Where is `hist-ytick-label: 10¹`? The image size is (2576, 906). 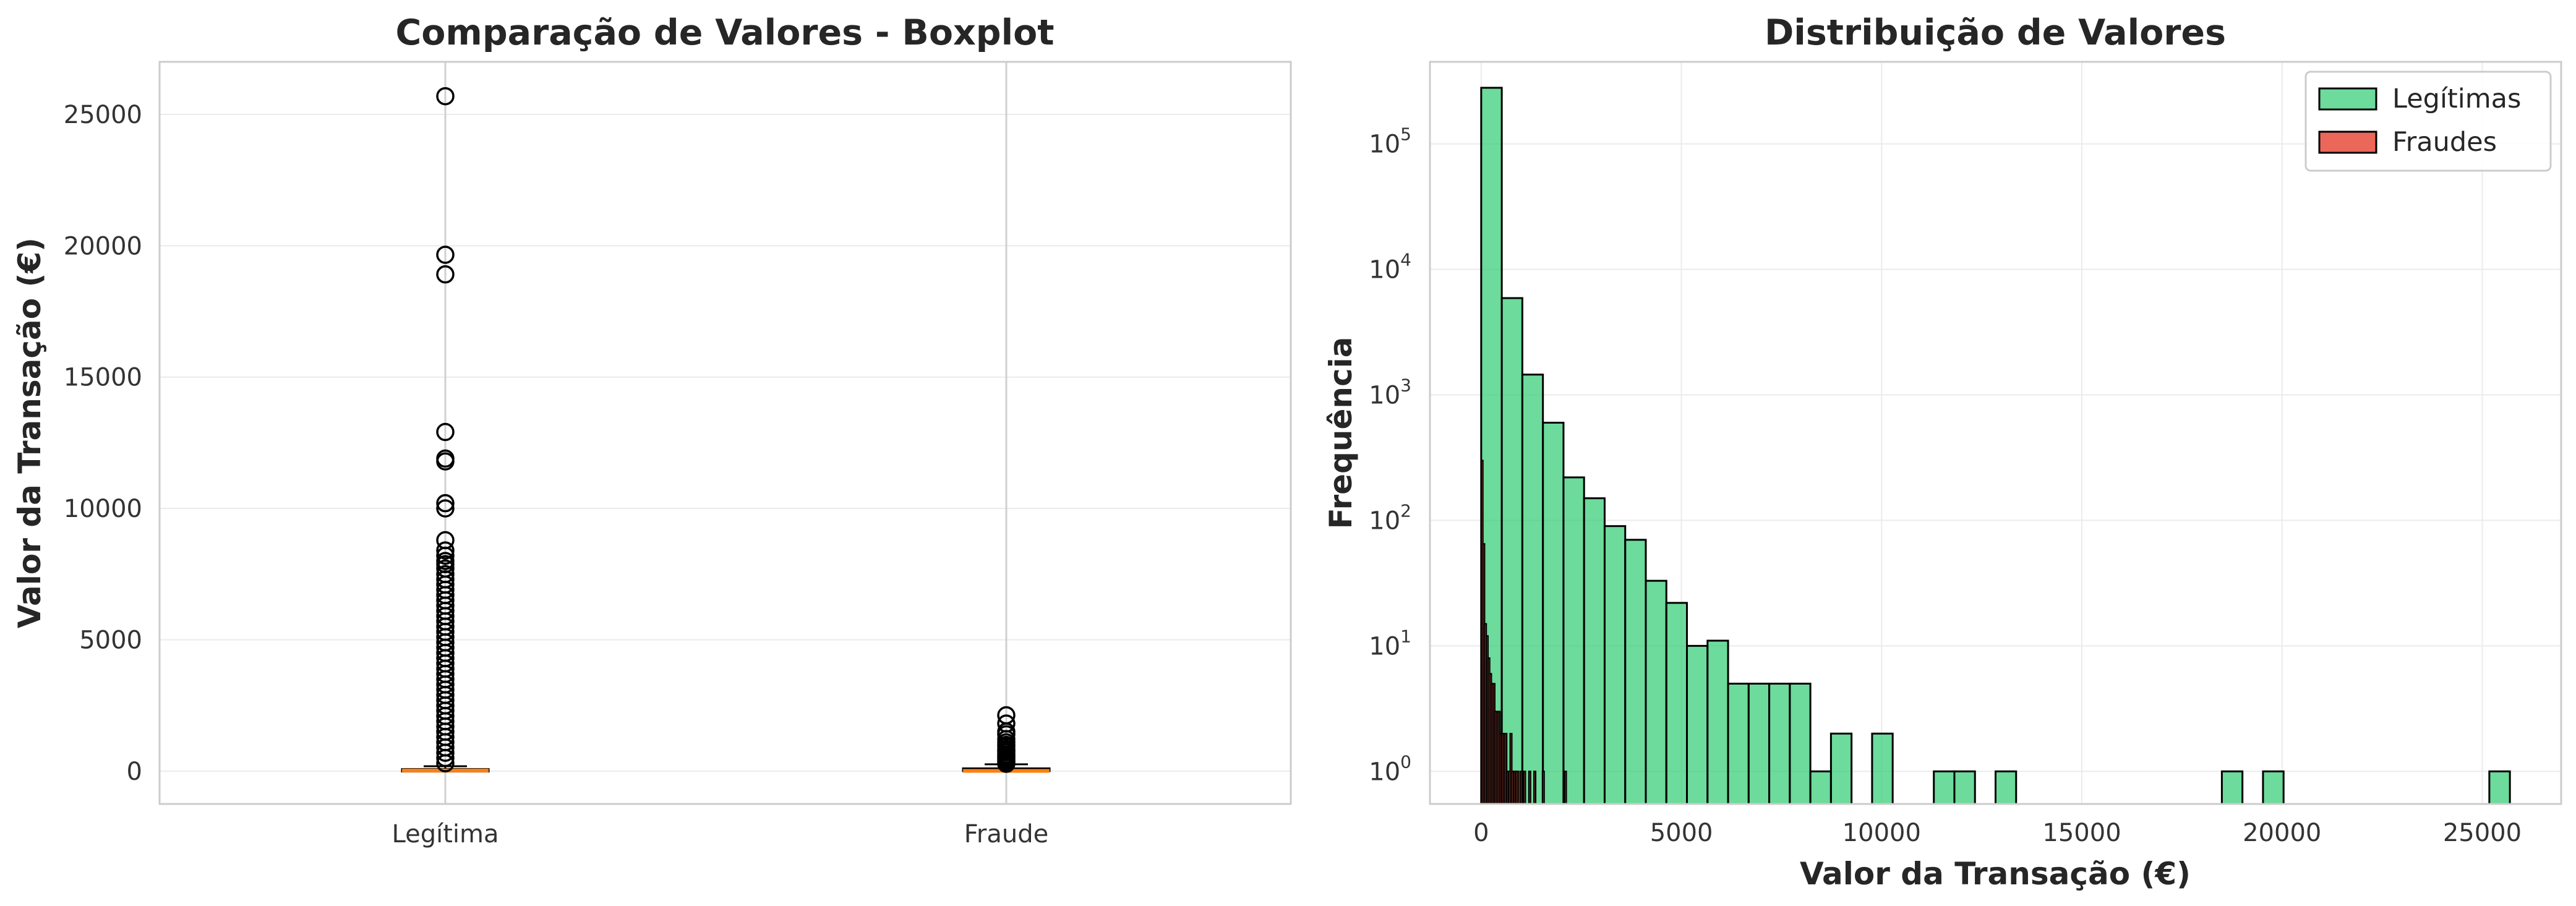 hist-ytick-label: 10¹ is located at coordinates (1390, 643).